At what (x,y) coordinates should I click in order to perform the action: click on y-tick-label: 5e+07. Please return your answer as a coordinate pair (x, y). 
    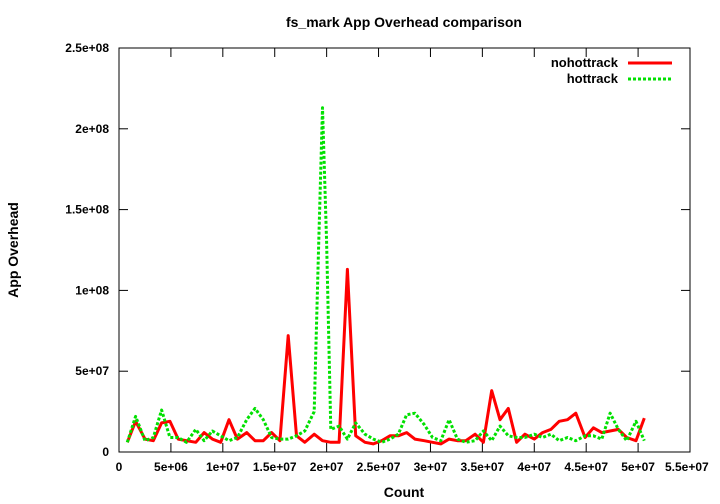
    Looking at the image, I should click on (92, 371).